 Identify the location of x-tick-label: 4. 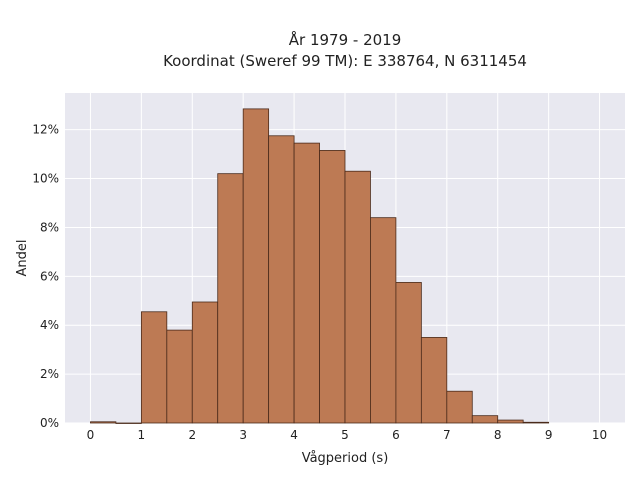
(294, 435).